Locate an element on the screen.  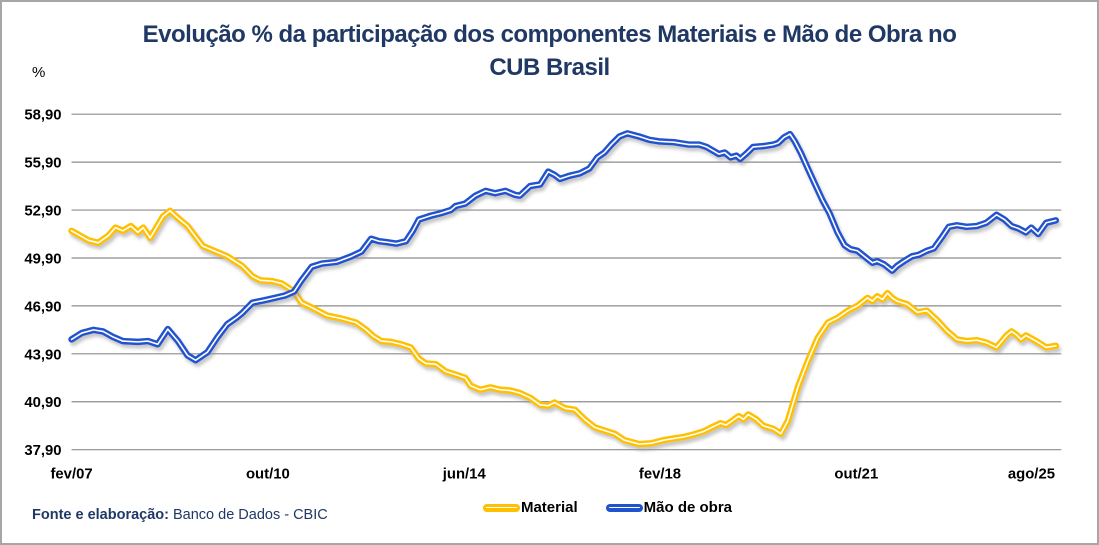
y-tick-label: 49,90 is located at coordinates (42, 259).